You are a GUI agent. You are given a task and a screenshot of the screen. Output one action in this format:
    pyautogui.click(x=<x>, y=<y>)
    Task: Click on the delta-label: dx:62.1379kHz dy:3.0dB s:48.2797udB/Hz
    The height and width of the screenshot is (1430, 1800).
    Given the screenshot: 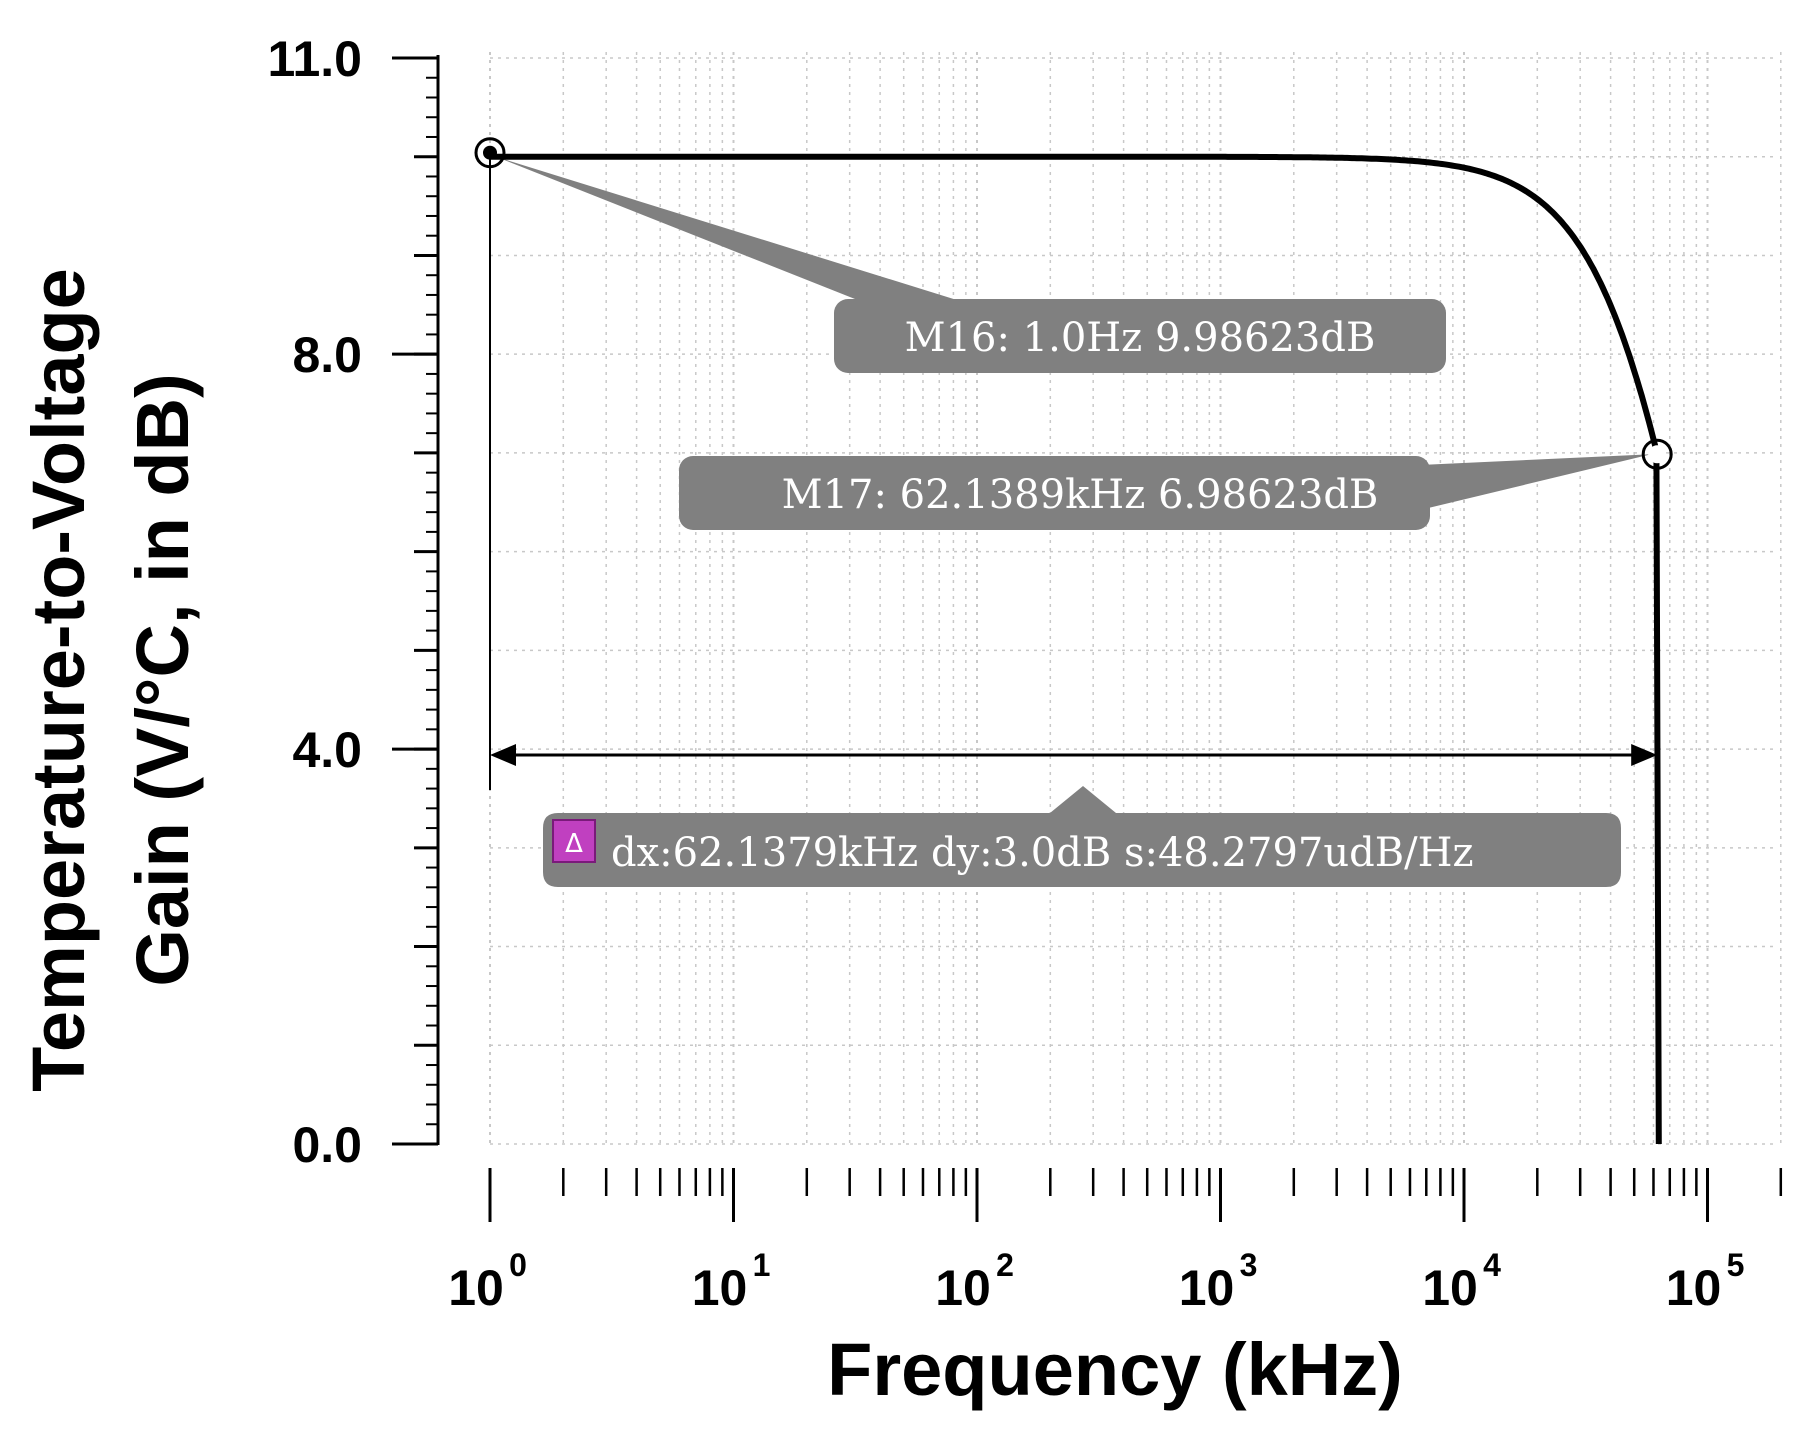 What is the action you would take?
    pyautogui.click(x=1042, y=853)
    